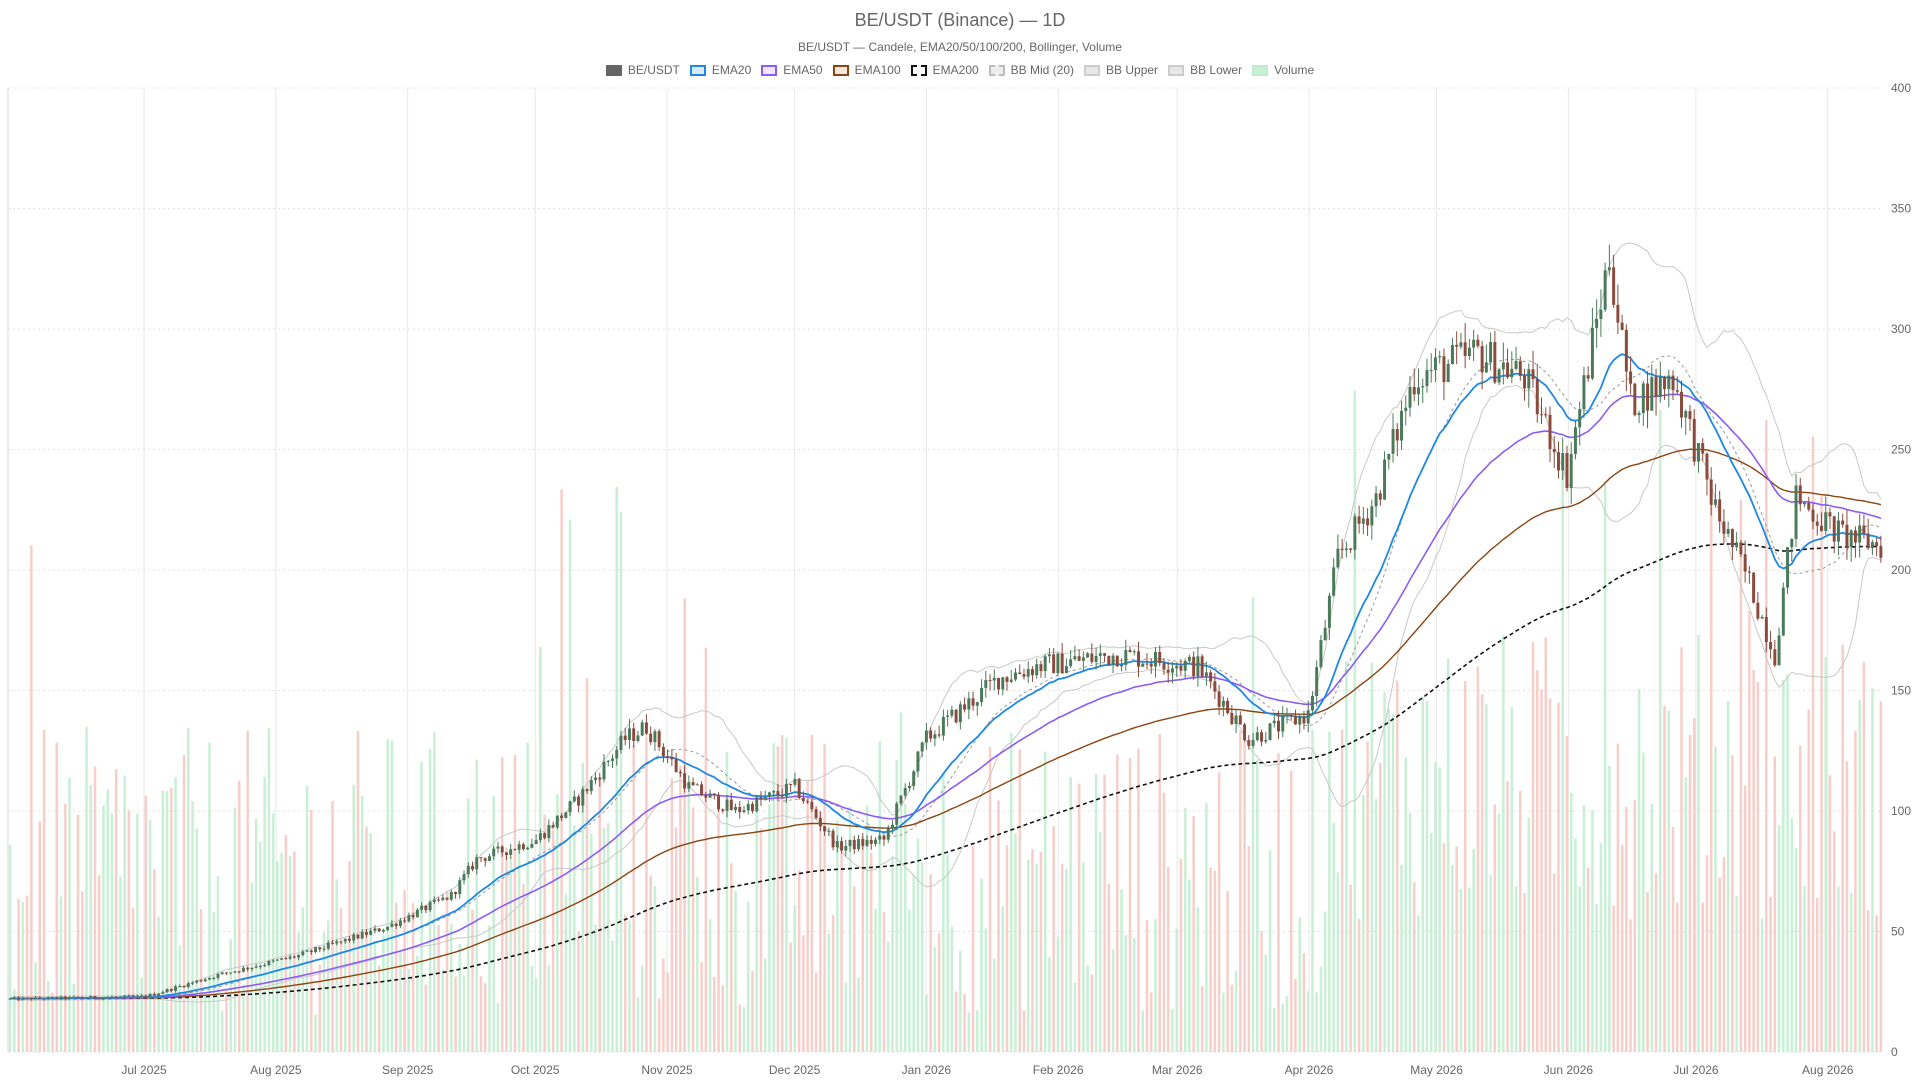 The height and width of the screenshot is (1080, 1920). What do you see at coordinates (1121, 70) in the screenshot?
I see `legend-item: BB Upper` at bounding box center [1121, 70].